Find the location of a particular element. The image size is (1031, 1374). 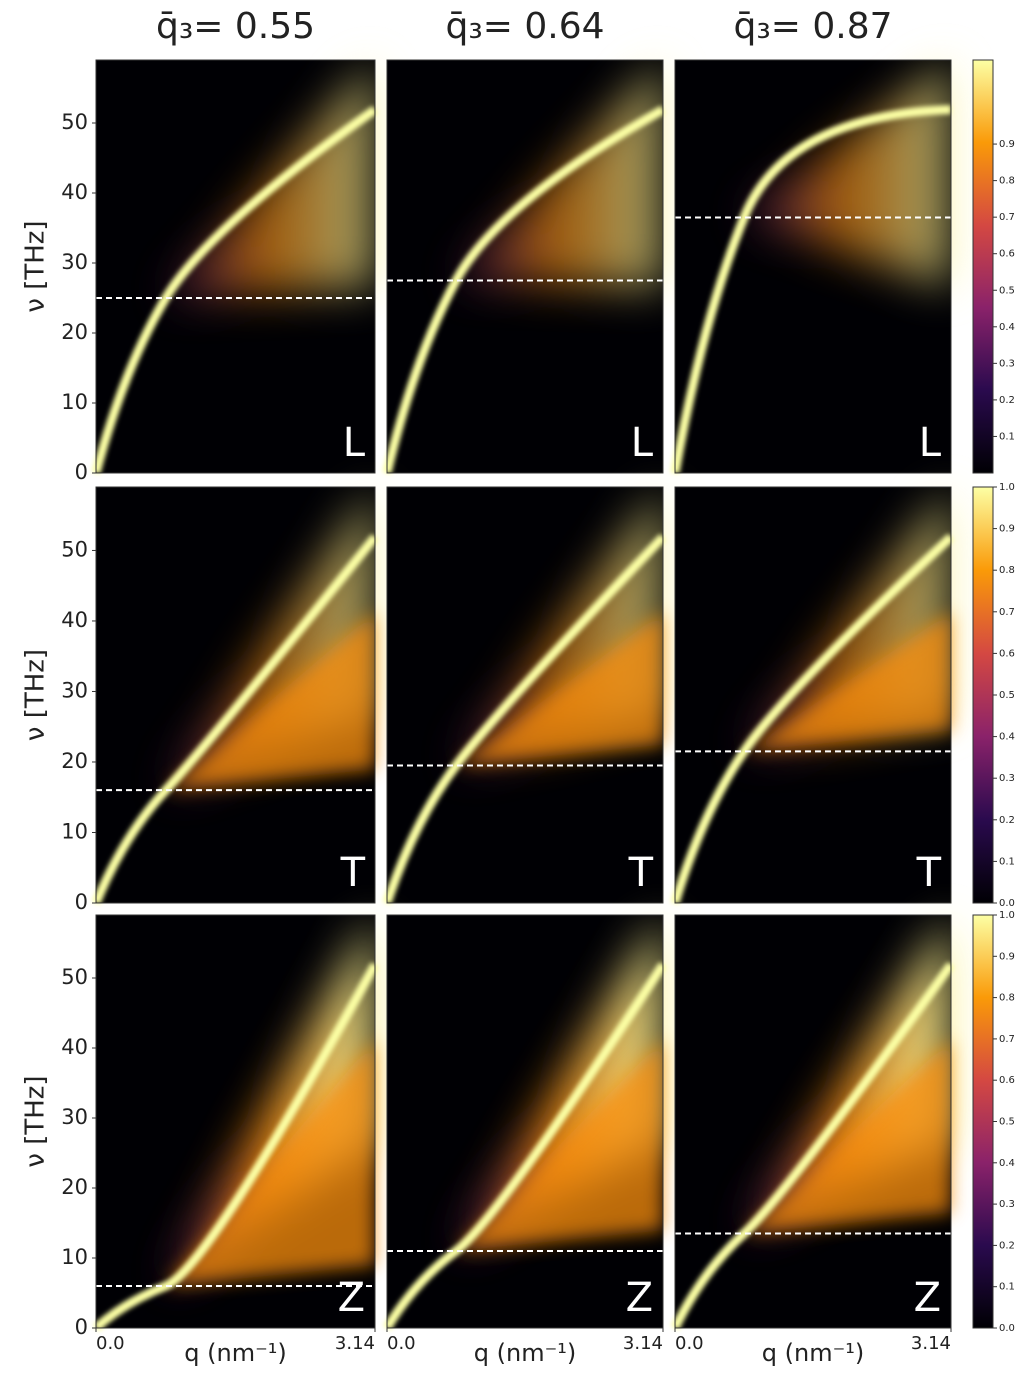

panel: T 0 10 20 30 40 50 ν [THz] is located at coordinates (200, 700).